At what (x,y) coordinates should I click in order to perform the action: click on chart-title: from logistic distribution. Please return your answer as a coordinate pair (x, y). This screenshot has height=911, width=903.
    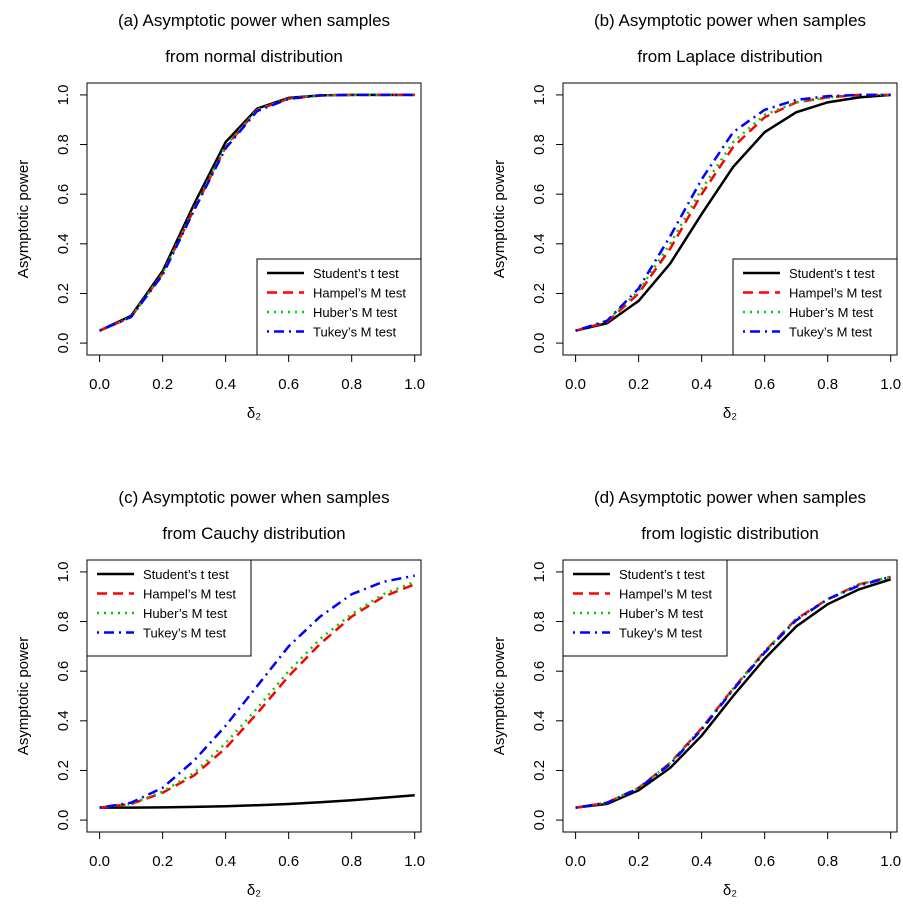
    Looking at the image, I should click on (730, 533).